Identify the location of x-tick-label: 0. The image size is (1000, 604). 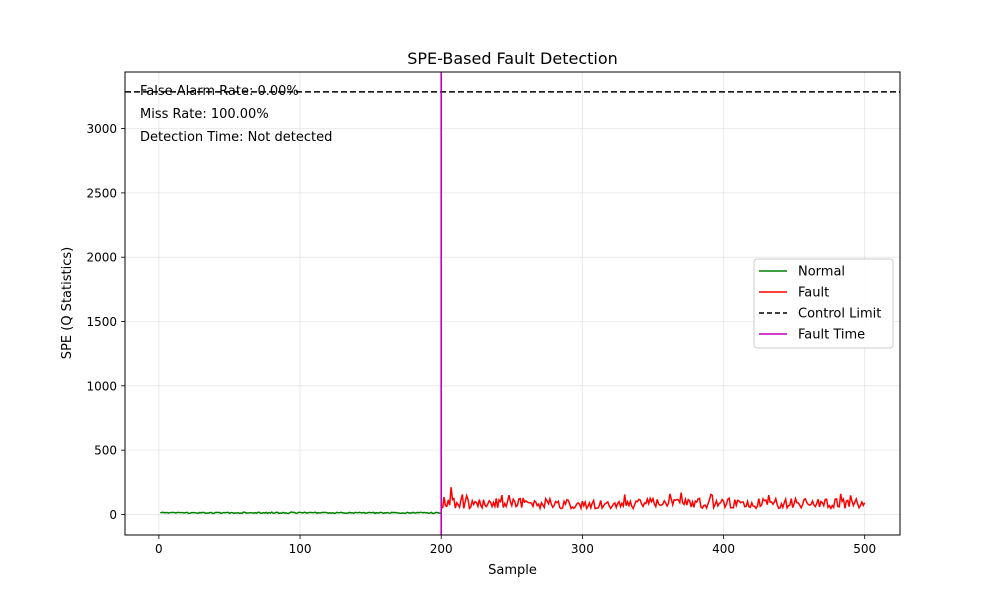
(159, 549).